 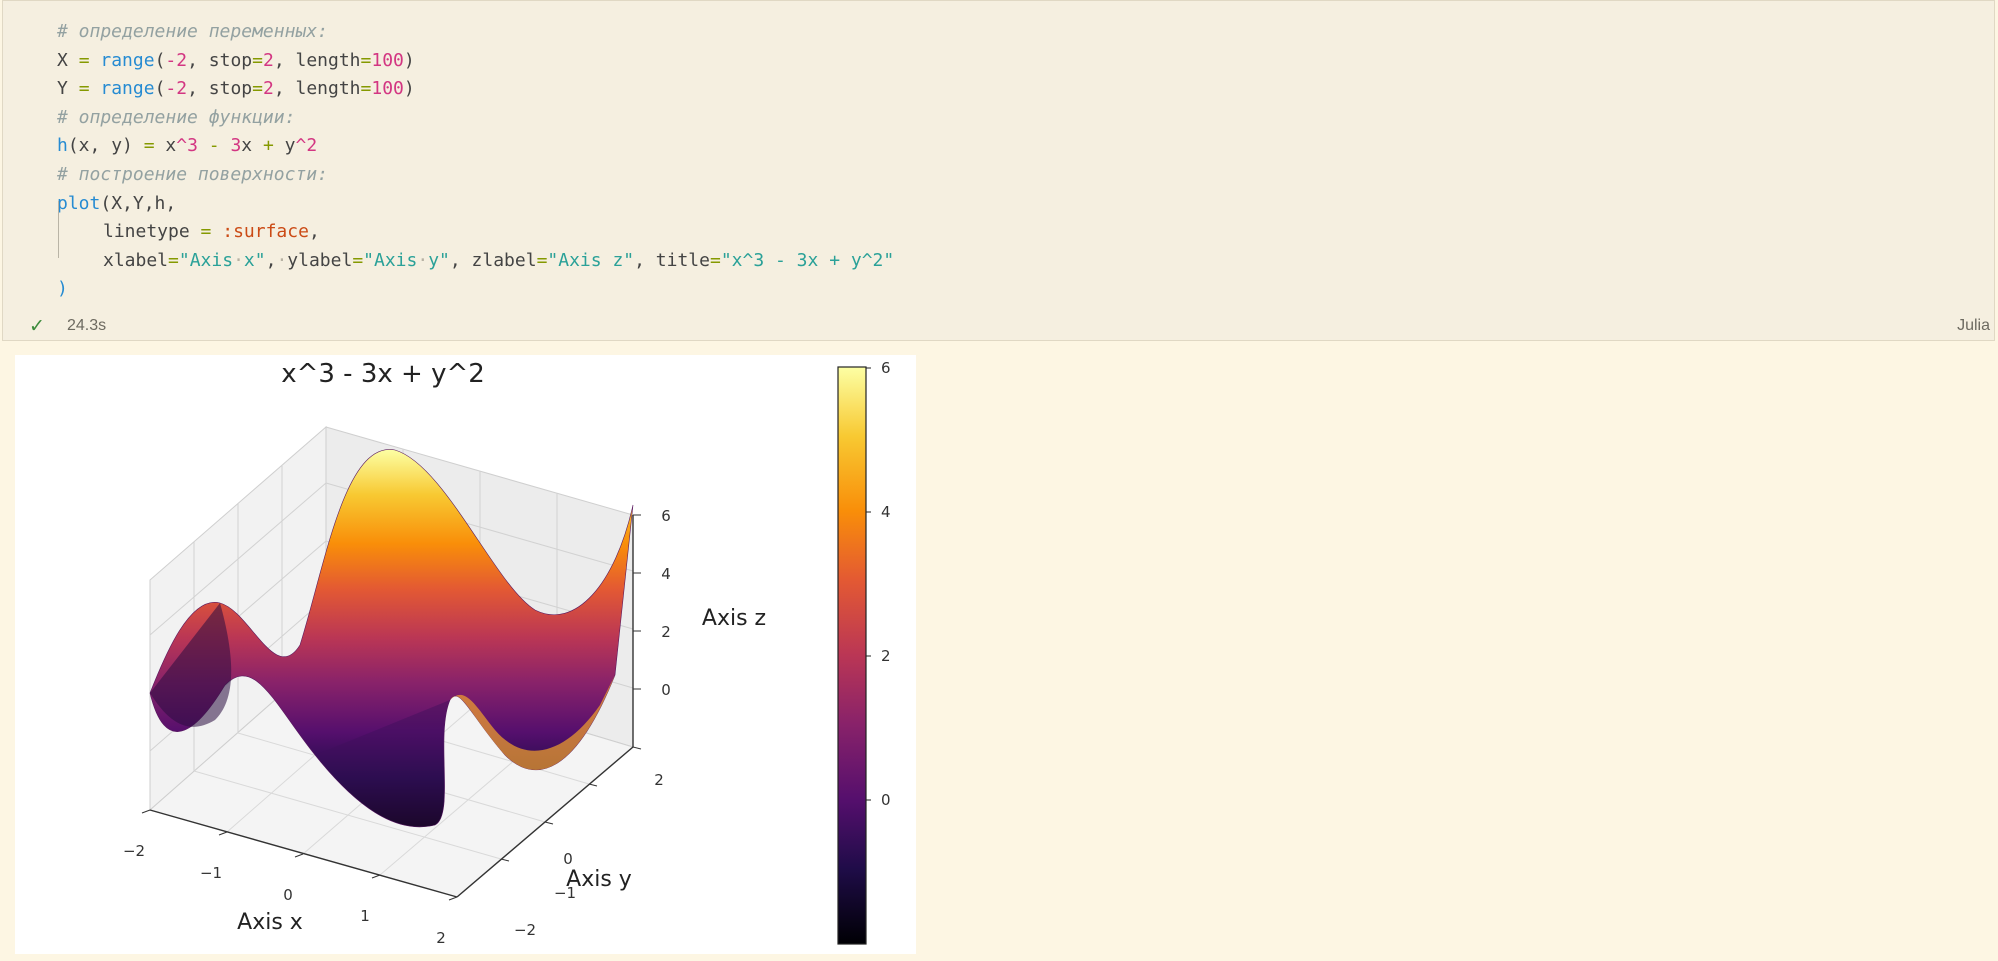 What do you see at coordinates (236, 60) in the screenshot?
I see `code-line-2: X = range(-2, stop=2, length=100)` at bounding box center [236, 60].